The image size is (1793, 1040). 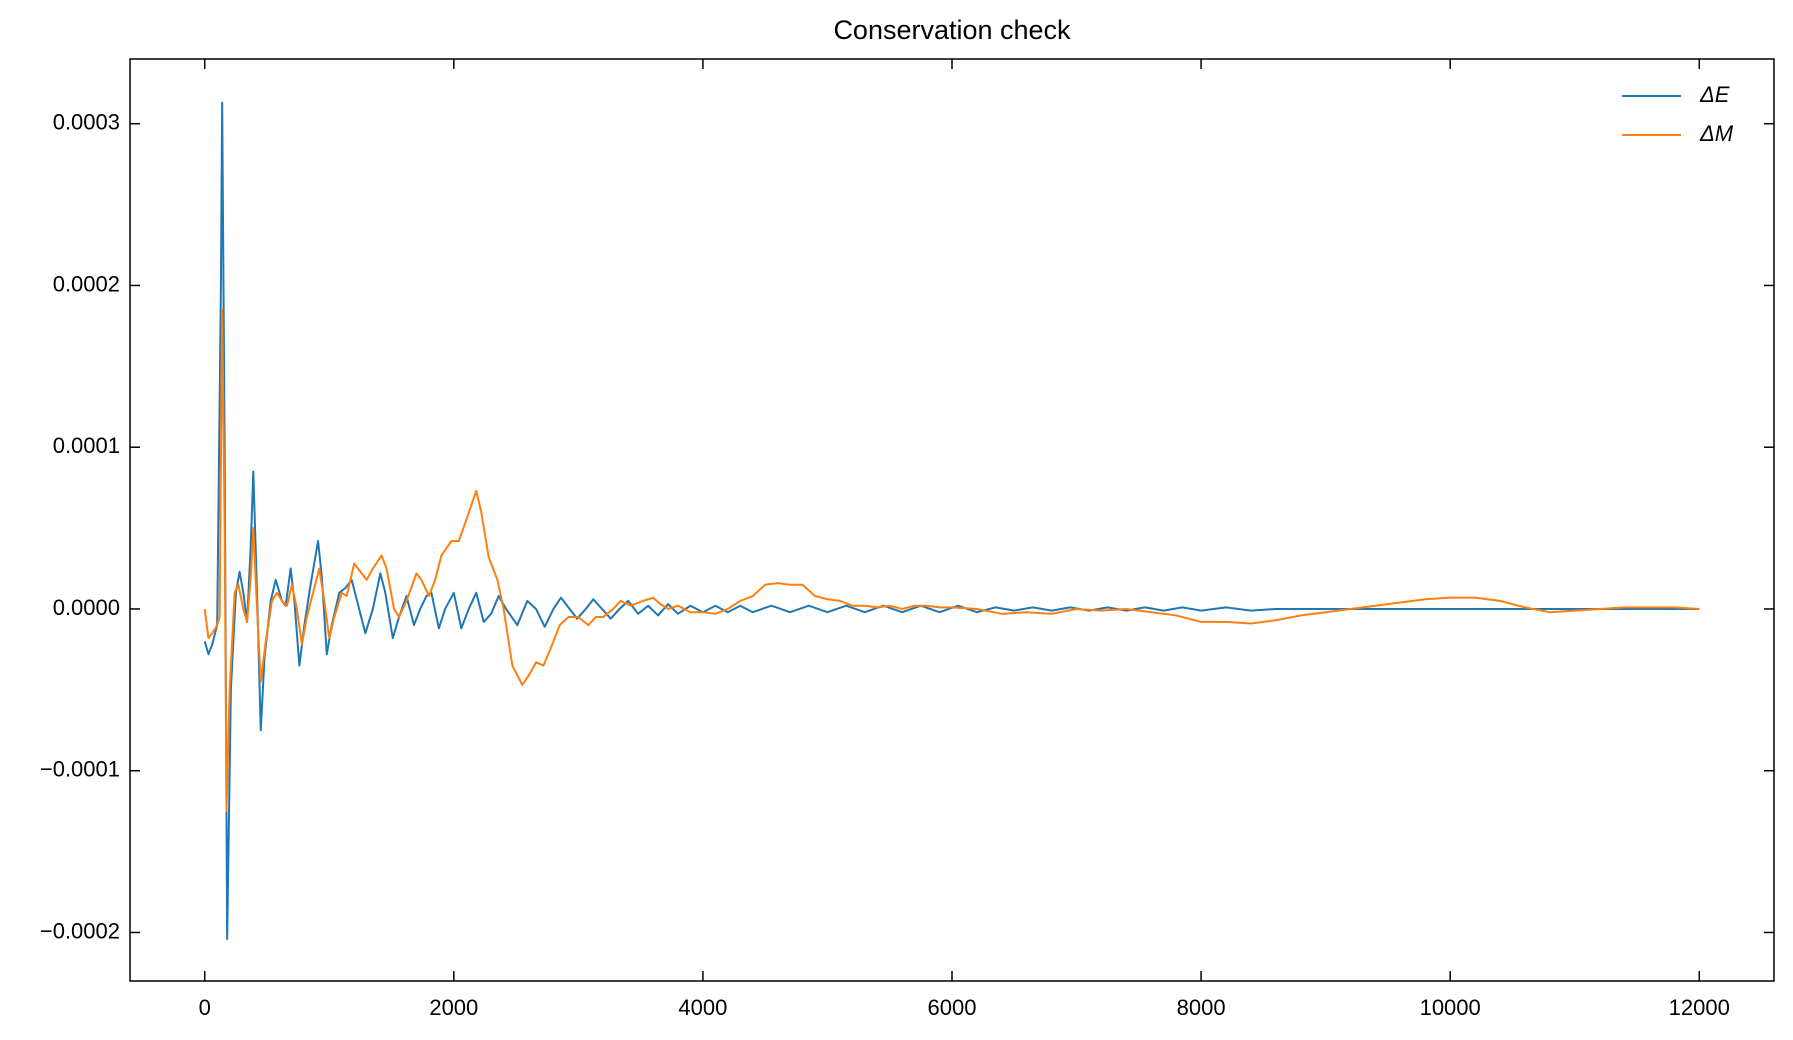 I want to click on y-tick-label: −0.0001, so click(x=80, y=769).